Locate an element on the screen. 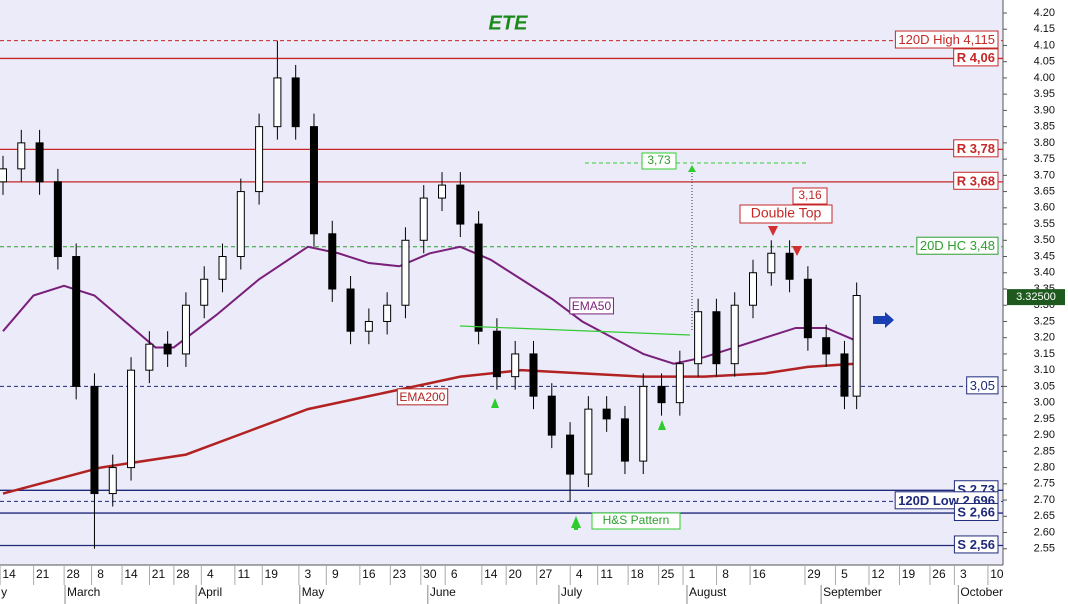 The width and height of the screenshot is (1068, 604). y-tick-label: 3.85 is located at coordinates (1044, 127).